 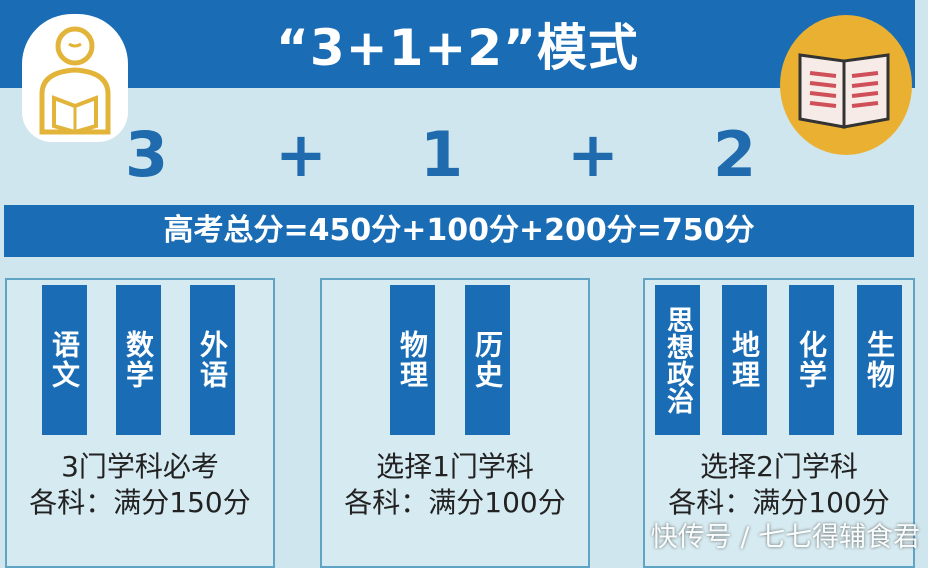 I want to click on group-description: 选择1门学科, so click(x=455, y=466).